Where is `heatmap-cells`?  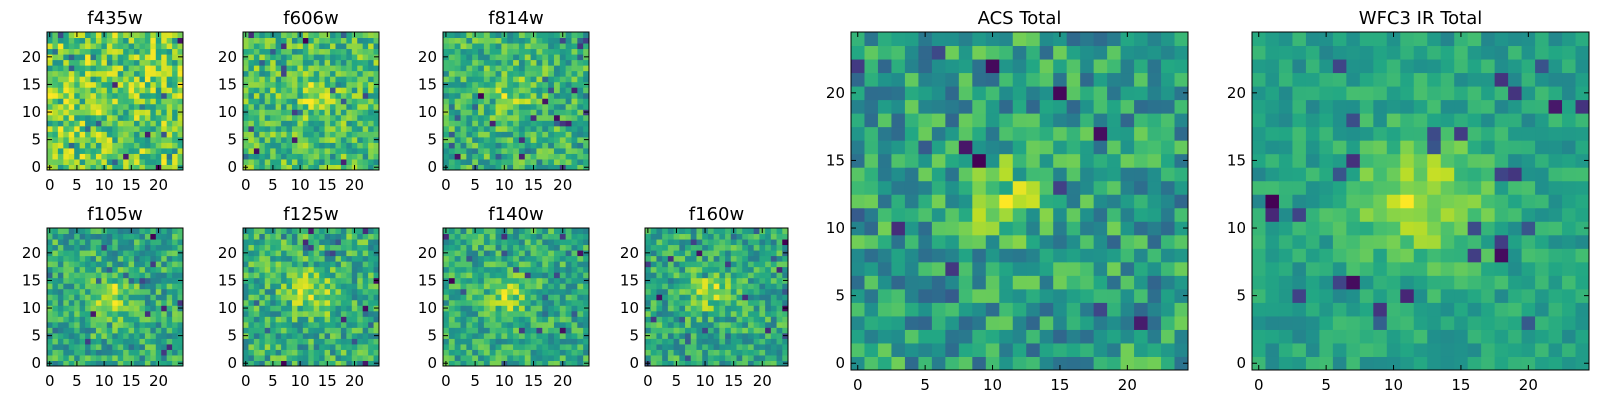
heatmap-cells is located at coordinates (311, 297).